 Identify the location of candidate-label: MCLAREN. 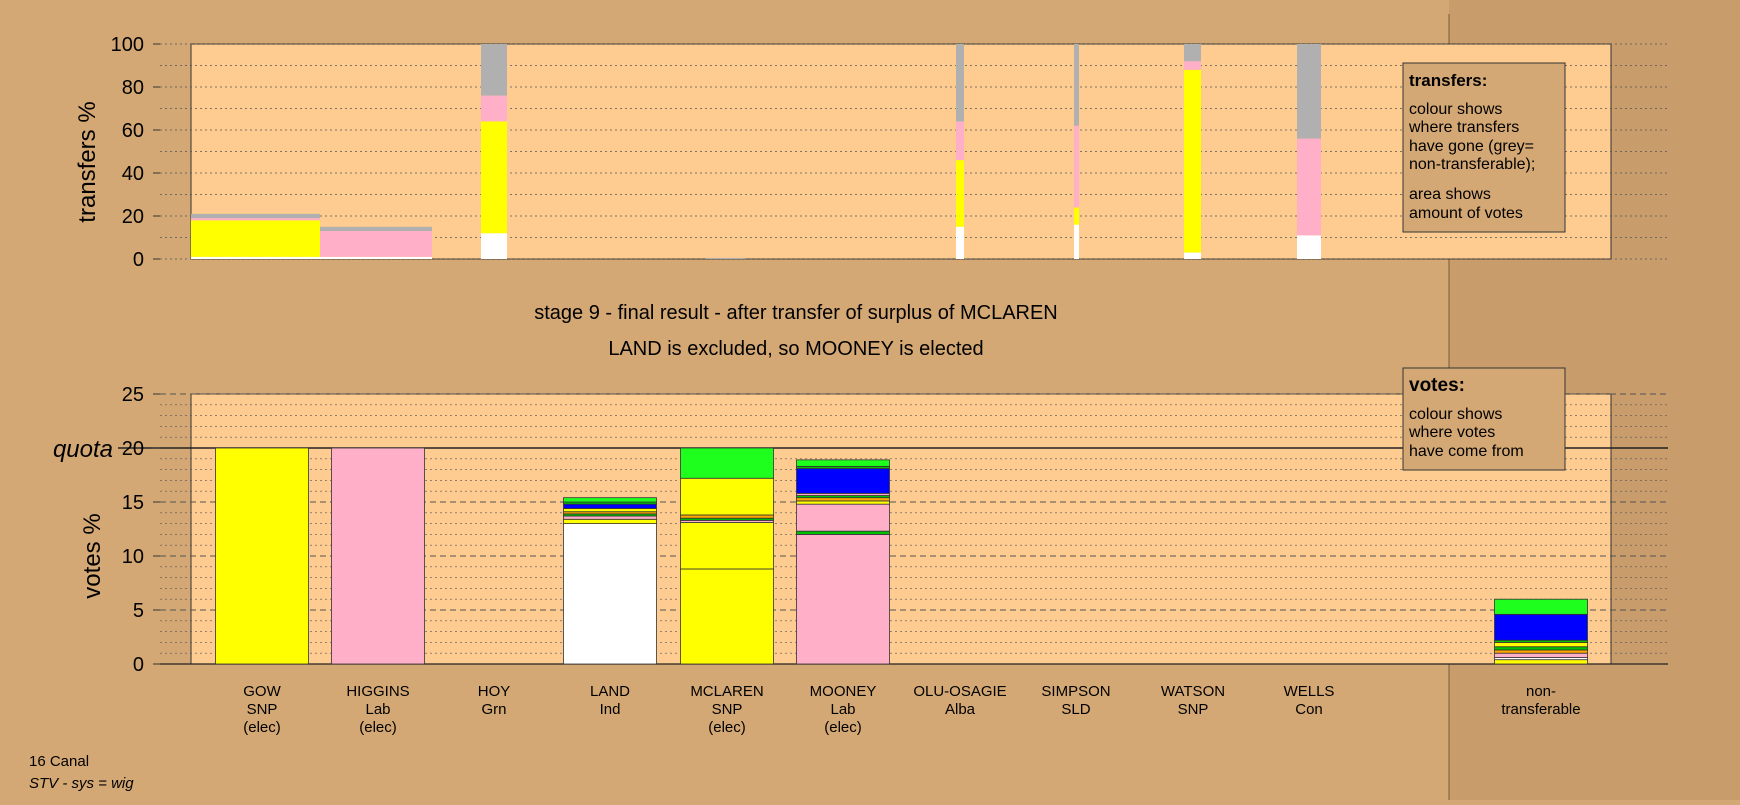
(726, 691).